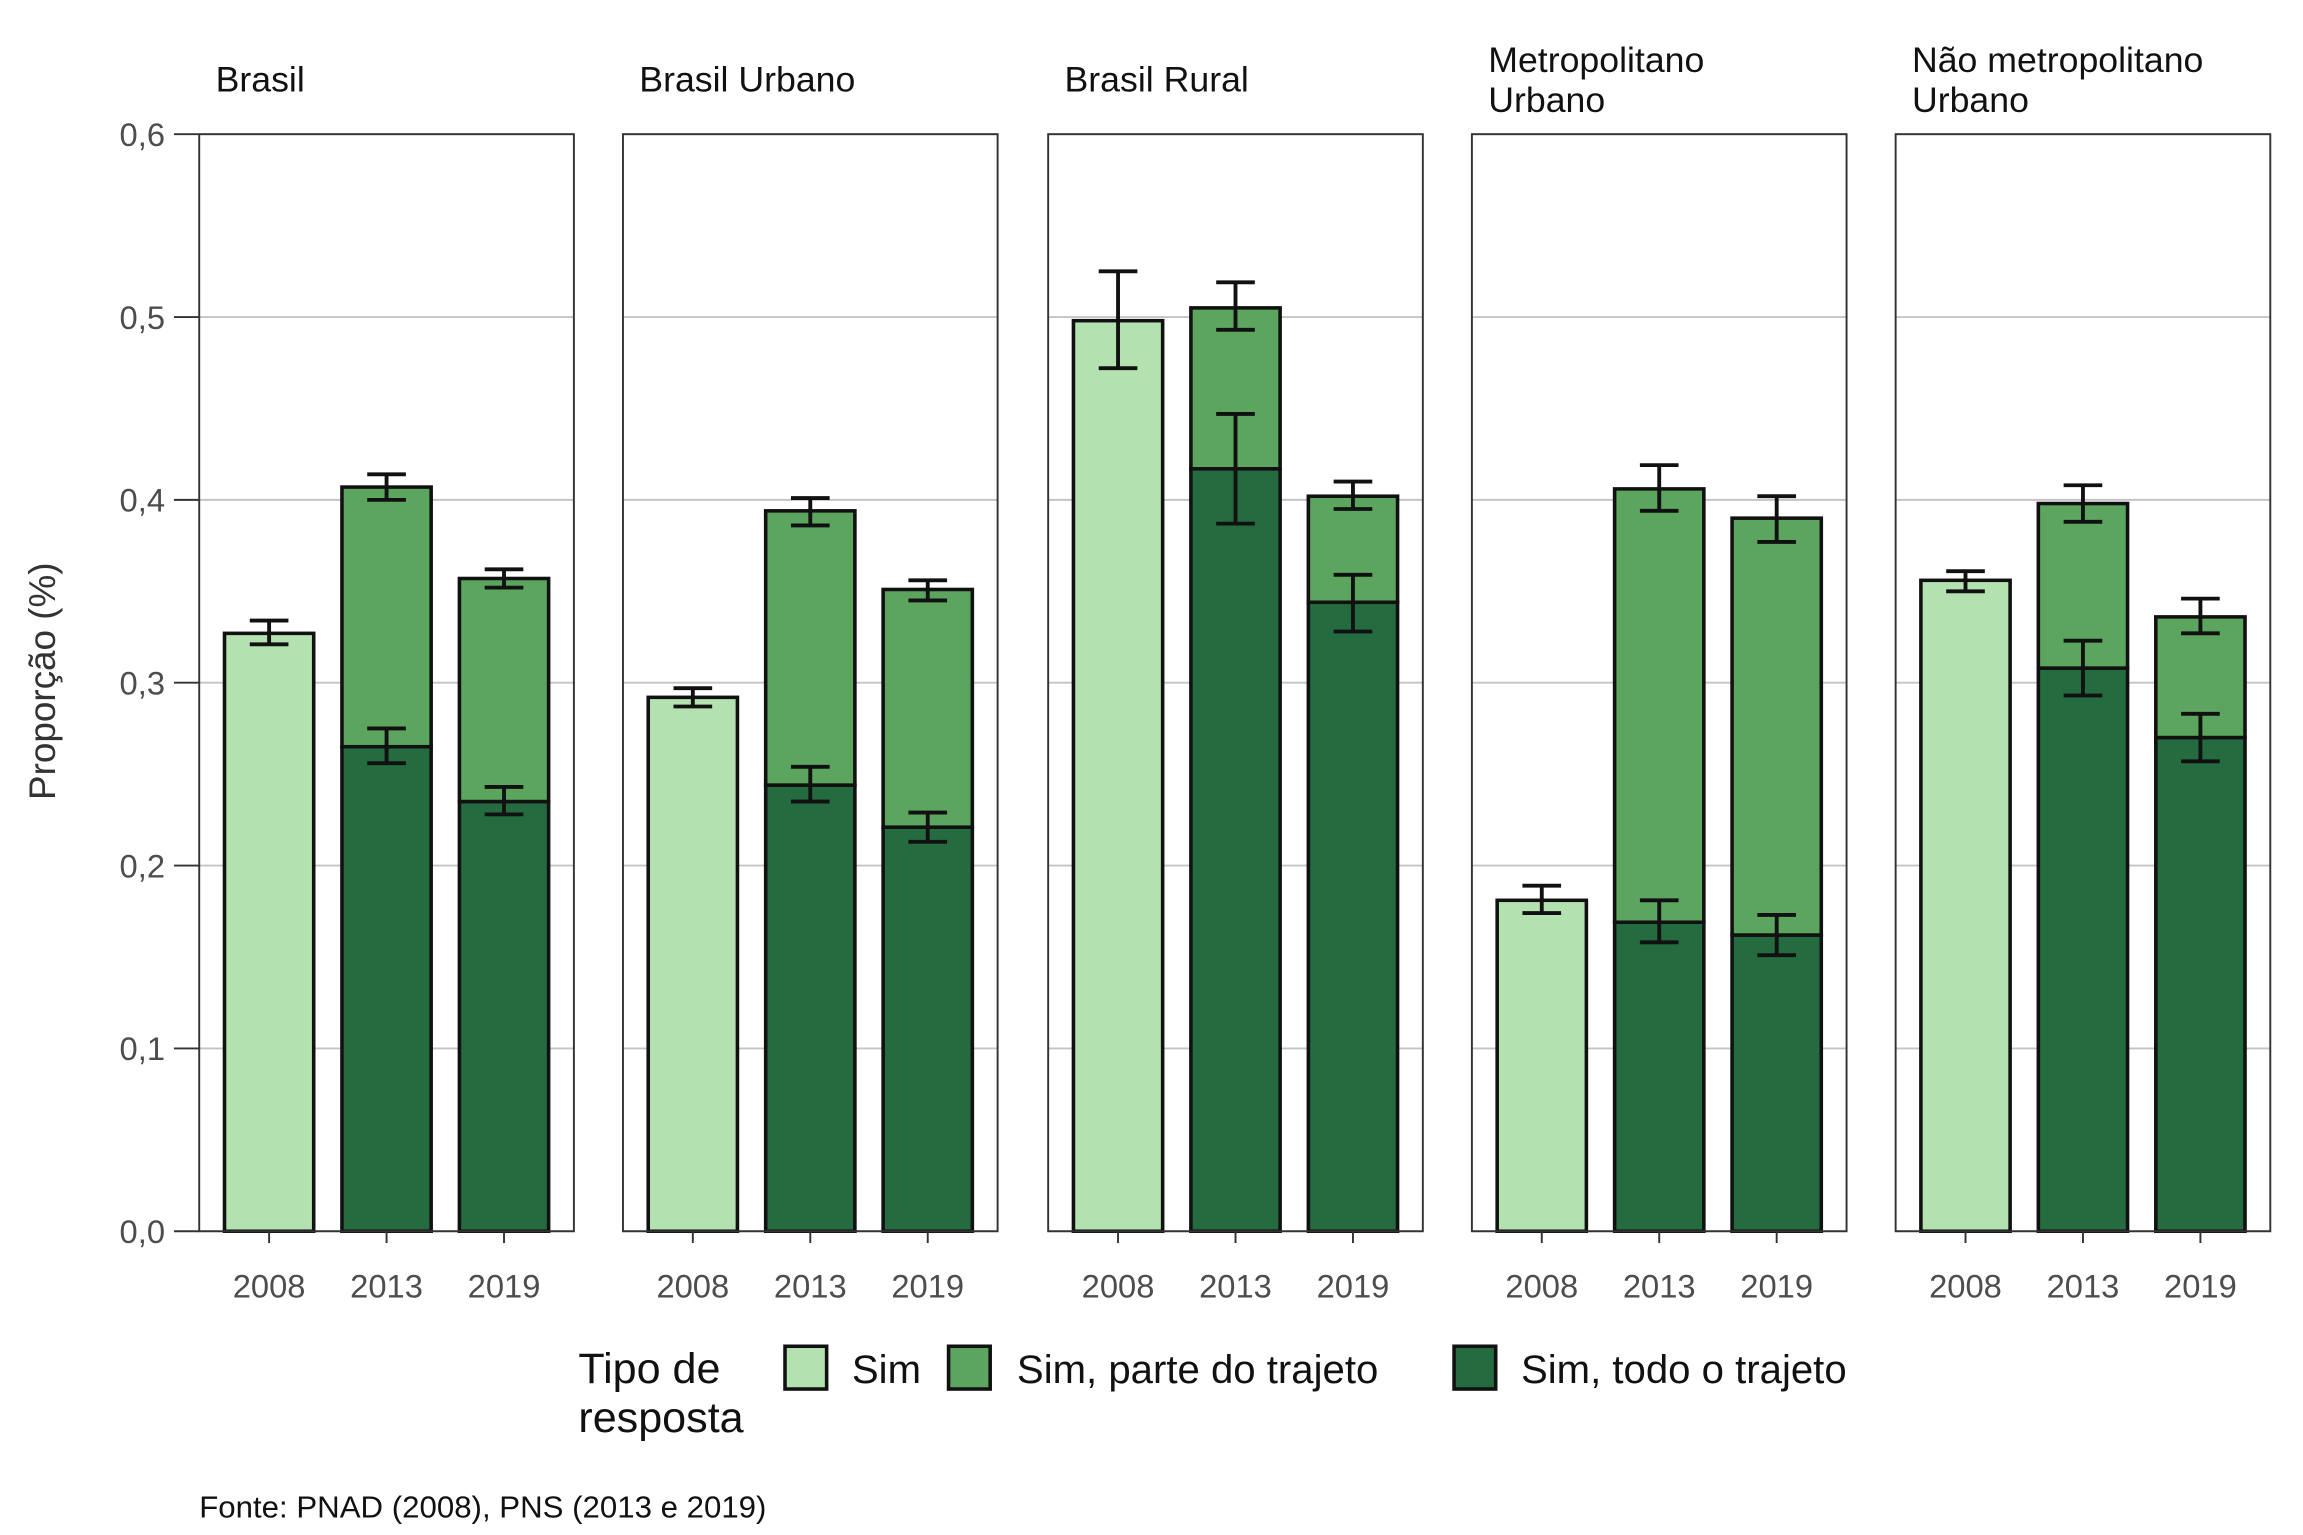 The width and height of the screenshot is (2303, 1535). I want to click on panel-title: Não metropolitano, so click(2057, 60).